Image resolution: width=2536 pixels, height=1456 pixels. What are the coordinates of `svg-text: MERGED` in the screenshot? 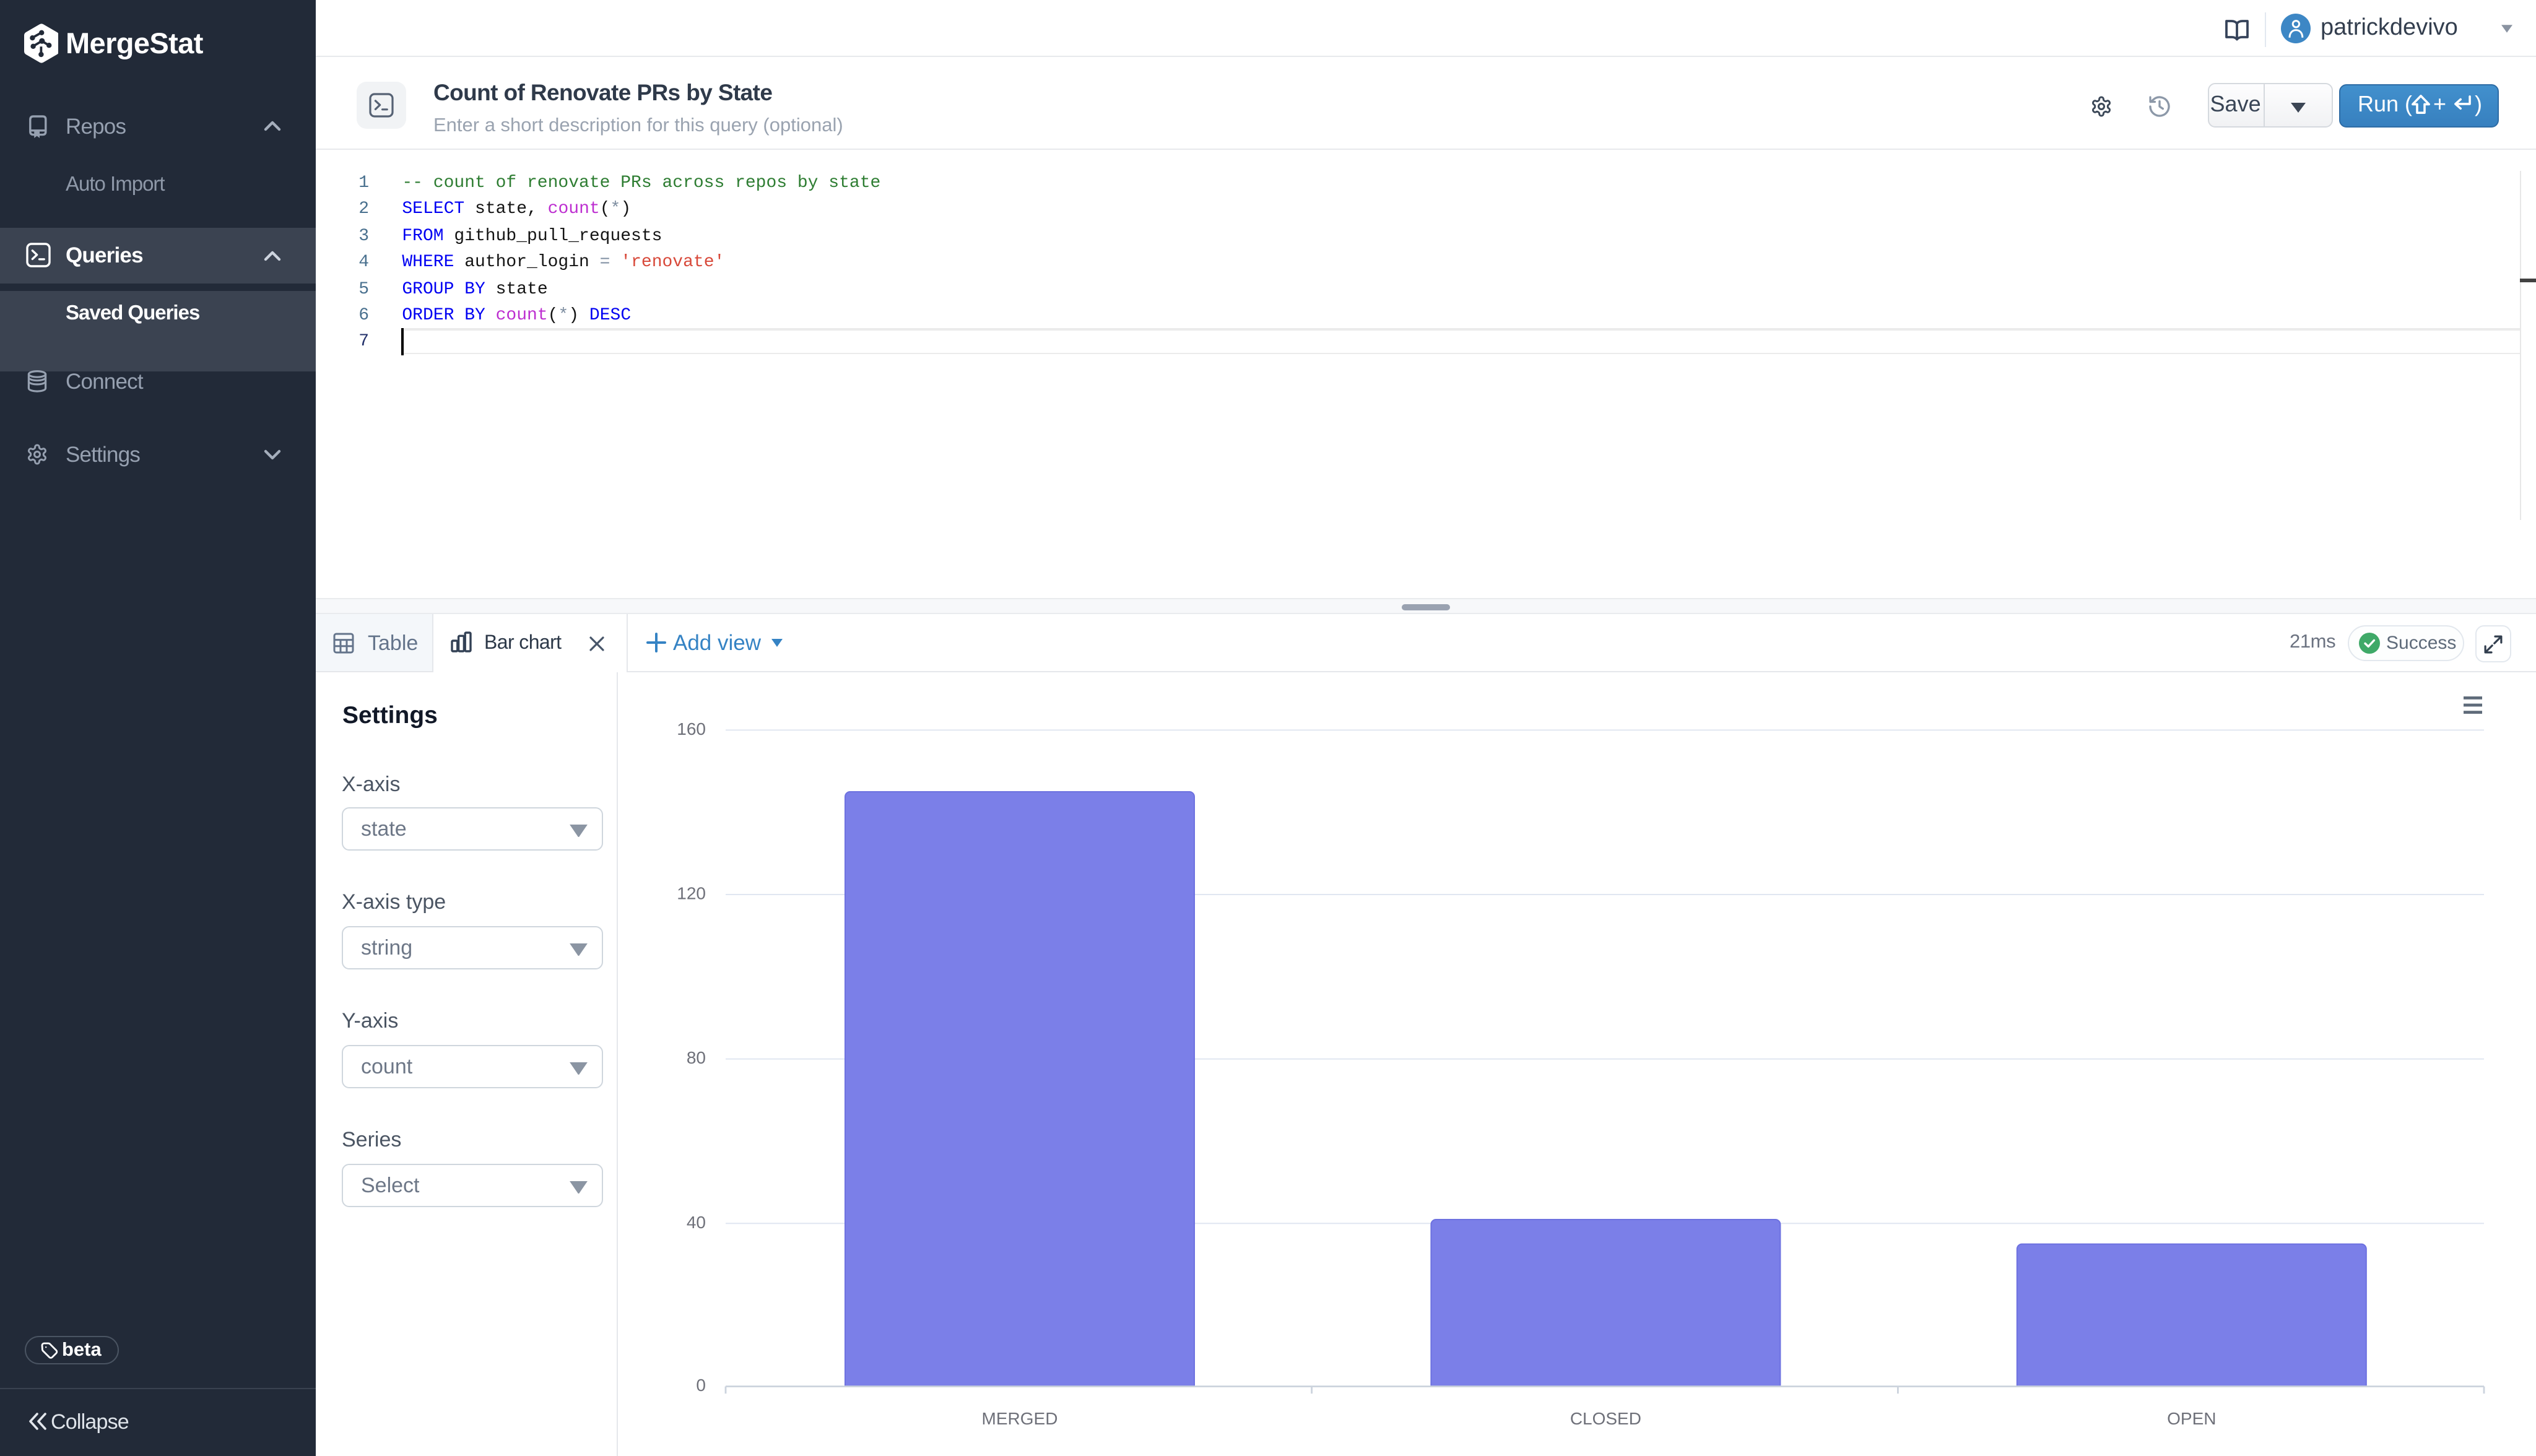 It's located at (1020, 1419).